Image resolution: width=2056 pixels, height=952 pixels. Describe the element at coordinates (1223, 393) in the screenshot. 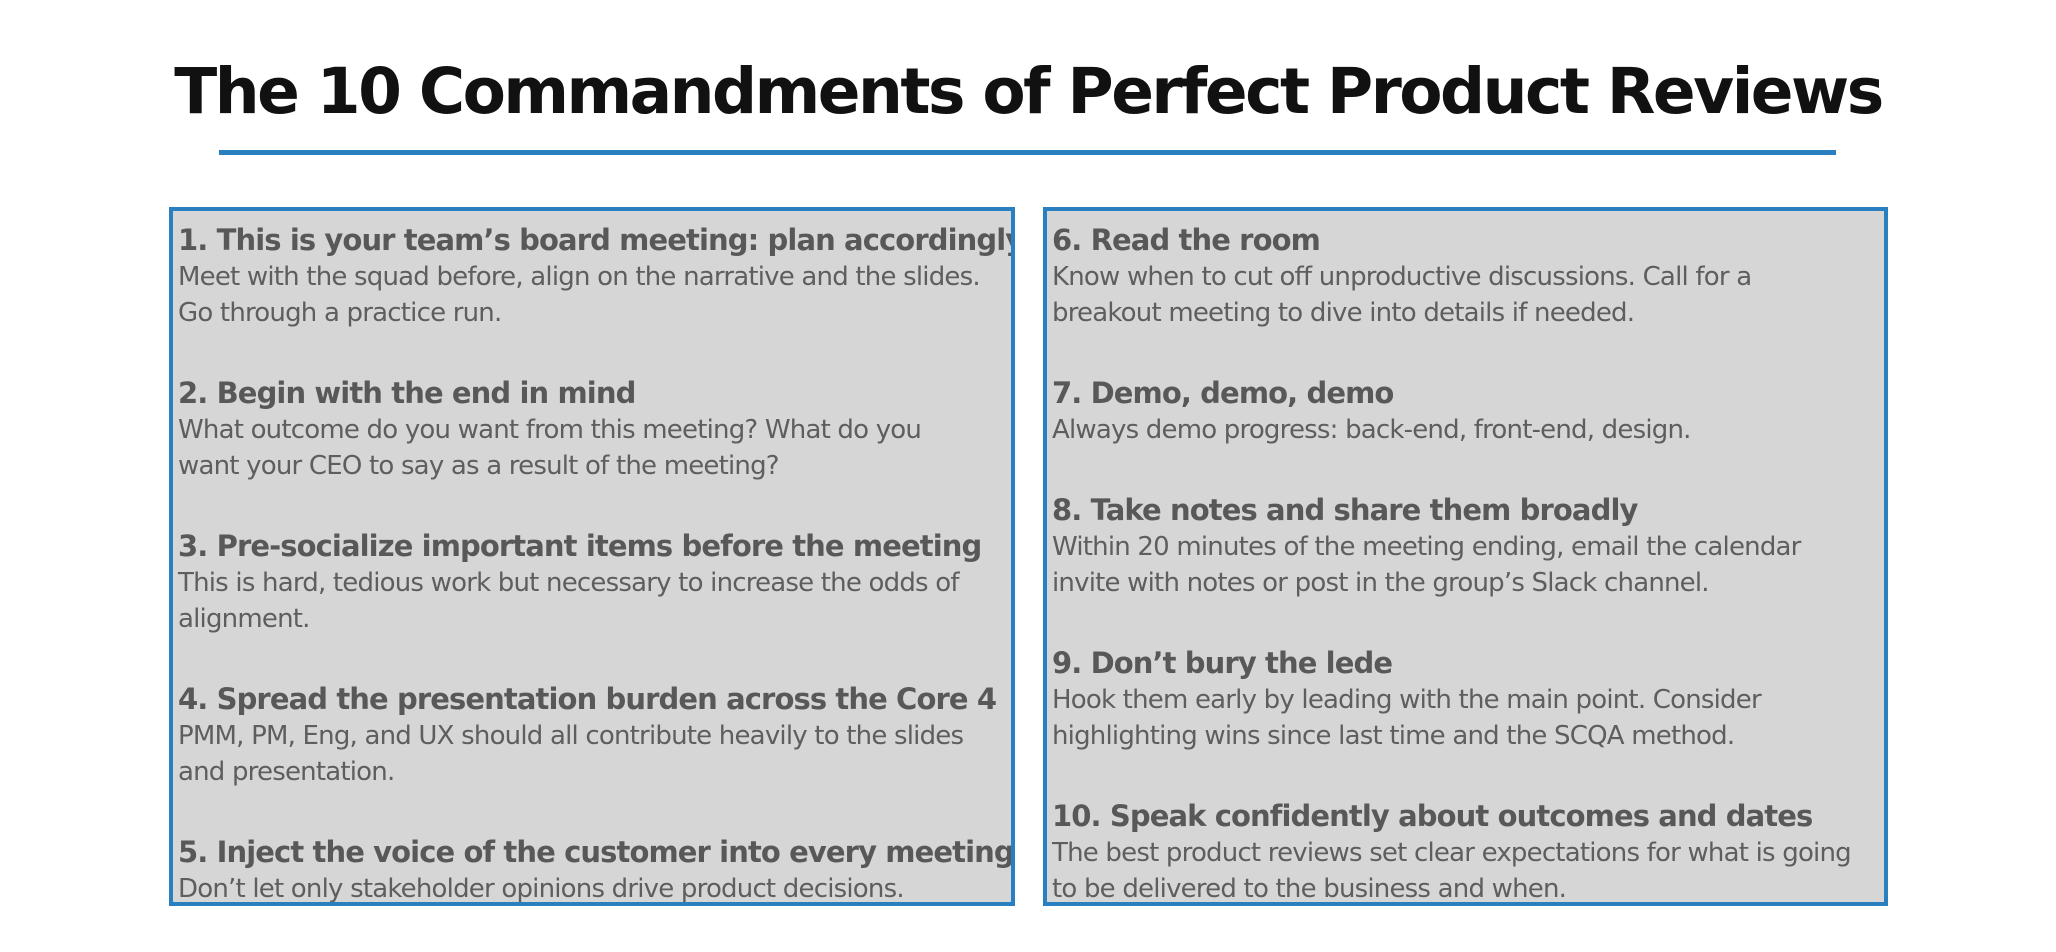

I see `commandment-heading: 7. Demo, demo, demo` at that location.